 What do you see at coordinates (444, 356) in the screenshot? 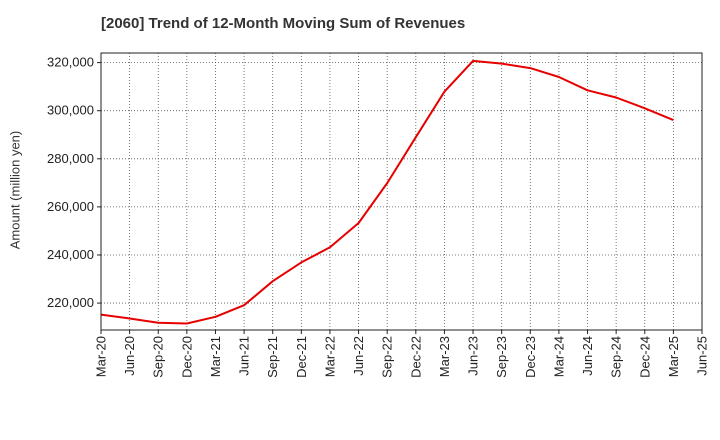
I see `x-tick-label: Mar-23` at bounding box center [444, 356].